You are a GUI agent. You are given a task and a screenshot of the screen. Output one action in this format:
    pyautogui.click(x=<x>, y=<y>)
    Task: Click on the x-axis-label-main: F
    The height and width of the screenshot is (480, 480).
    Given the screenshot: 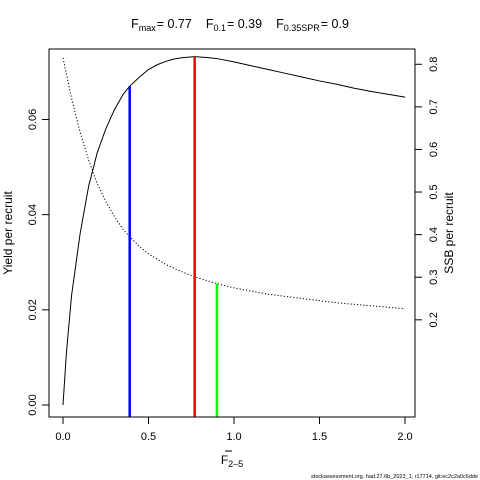 What is the action you would take?
    pyautogui.click(x=224, y=460)
    